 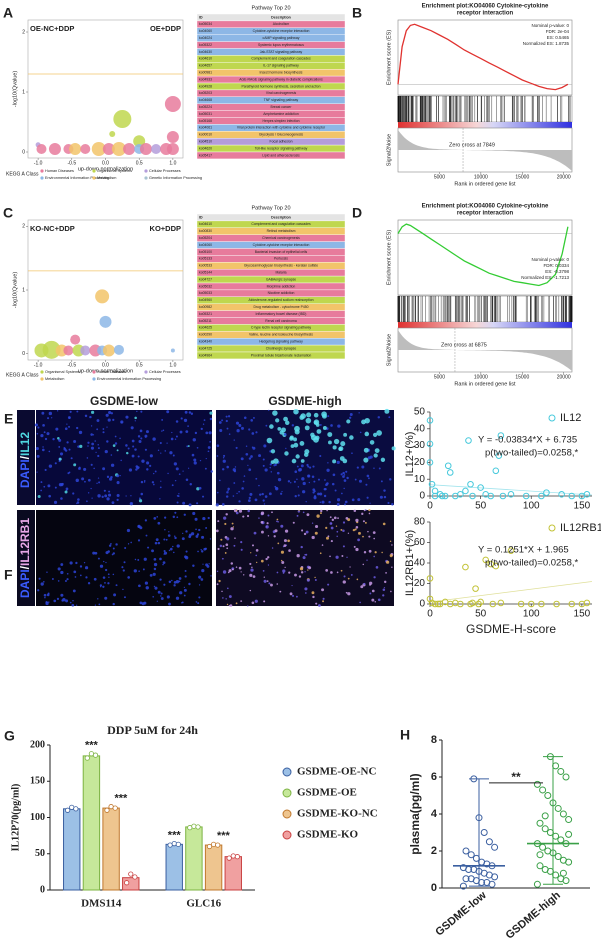 I want to click on stain-dapi: DAPI, so click(x=25, y=583).